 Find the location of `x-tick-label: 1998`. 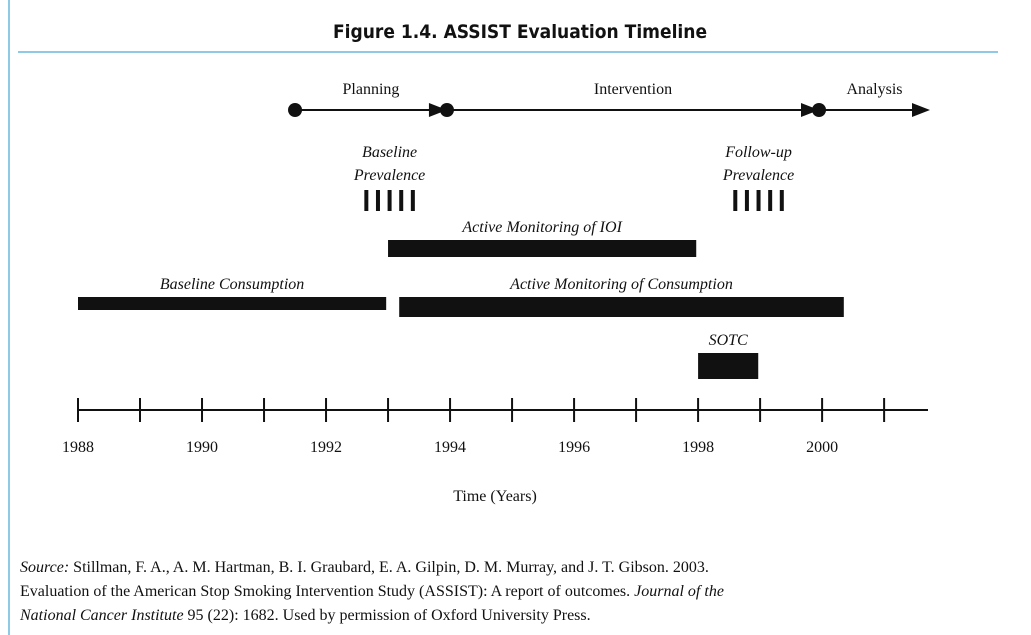

x-tick-label: 1998 is located at coordinates (698, 447).